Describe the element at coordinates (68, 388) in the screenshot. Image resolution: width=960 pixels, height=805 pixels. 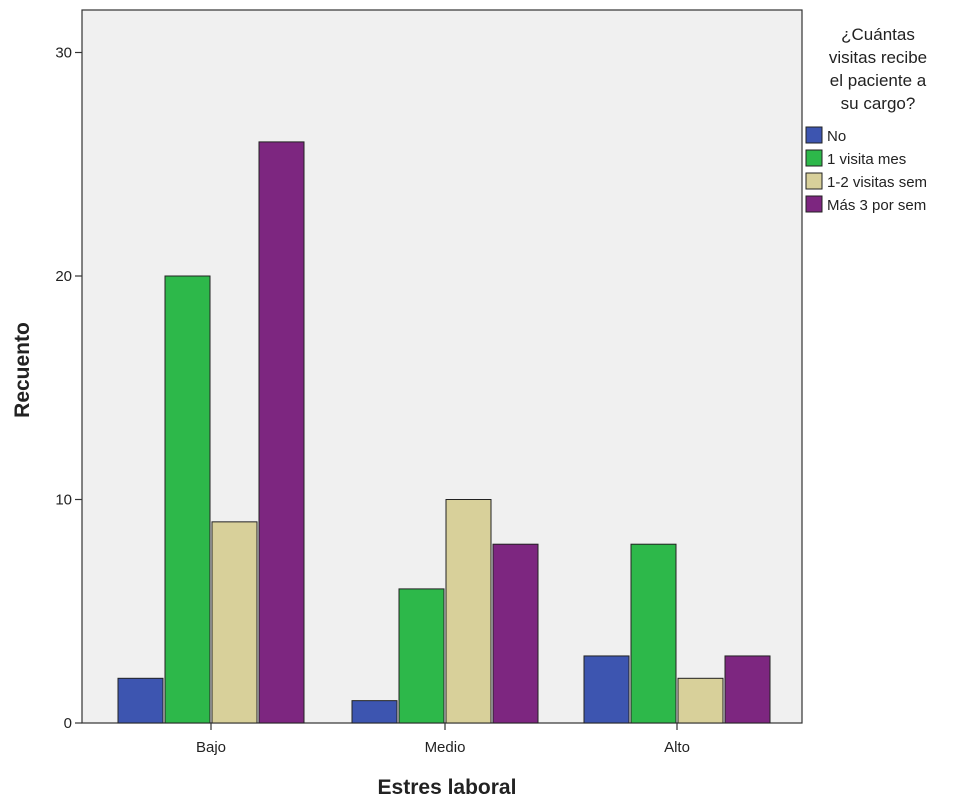
I see `y-axis: 0 10 20 30` at that location.